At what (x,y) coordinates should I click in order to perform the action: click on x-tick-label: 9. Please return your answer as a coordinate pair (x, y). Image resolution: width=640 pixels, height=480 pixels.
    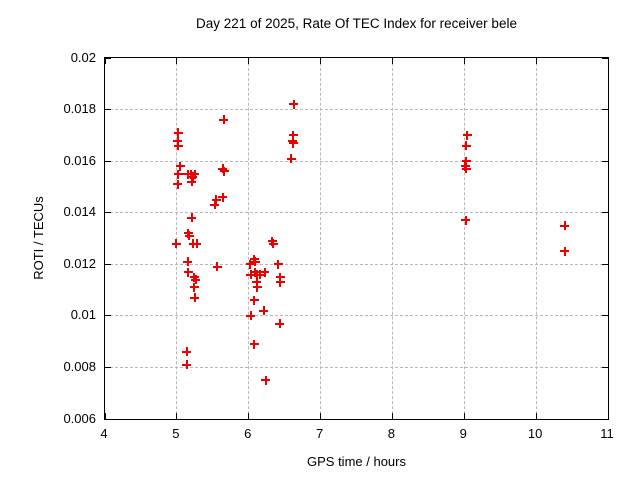
    Looking at the image, I should click on (463, 433).